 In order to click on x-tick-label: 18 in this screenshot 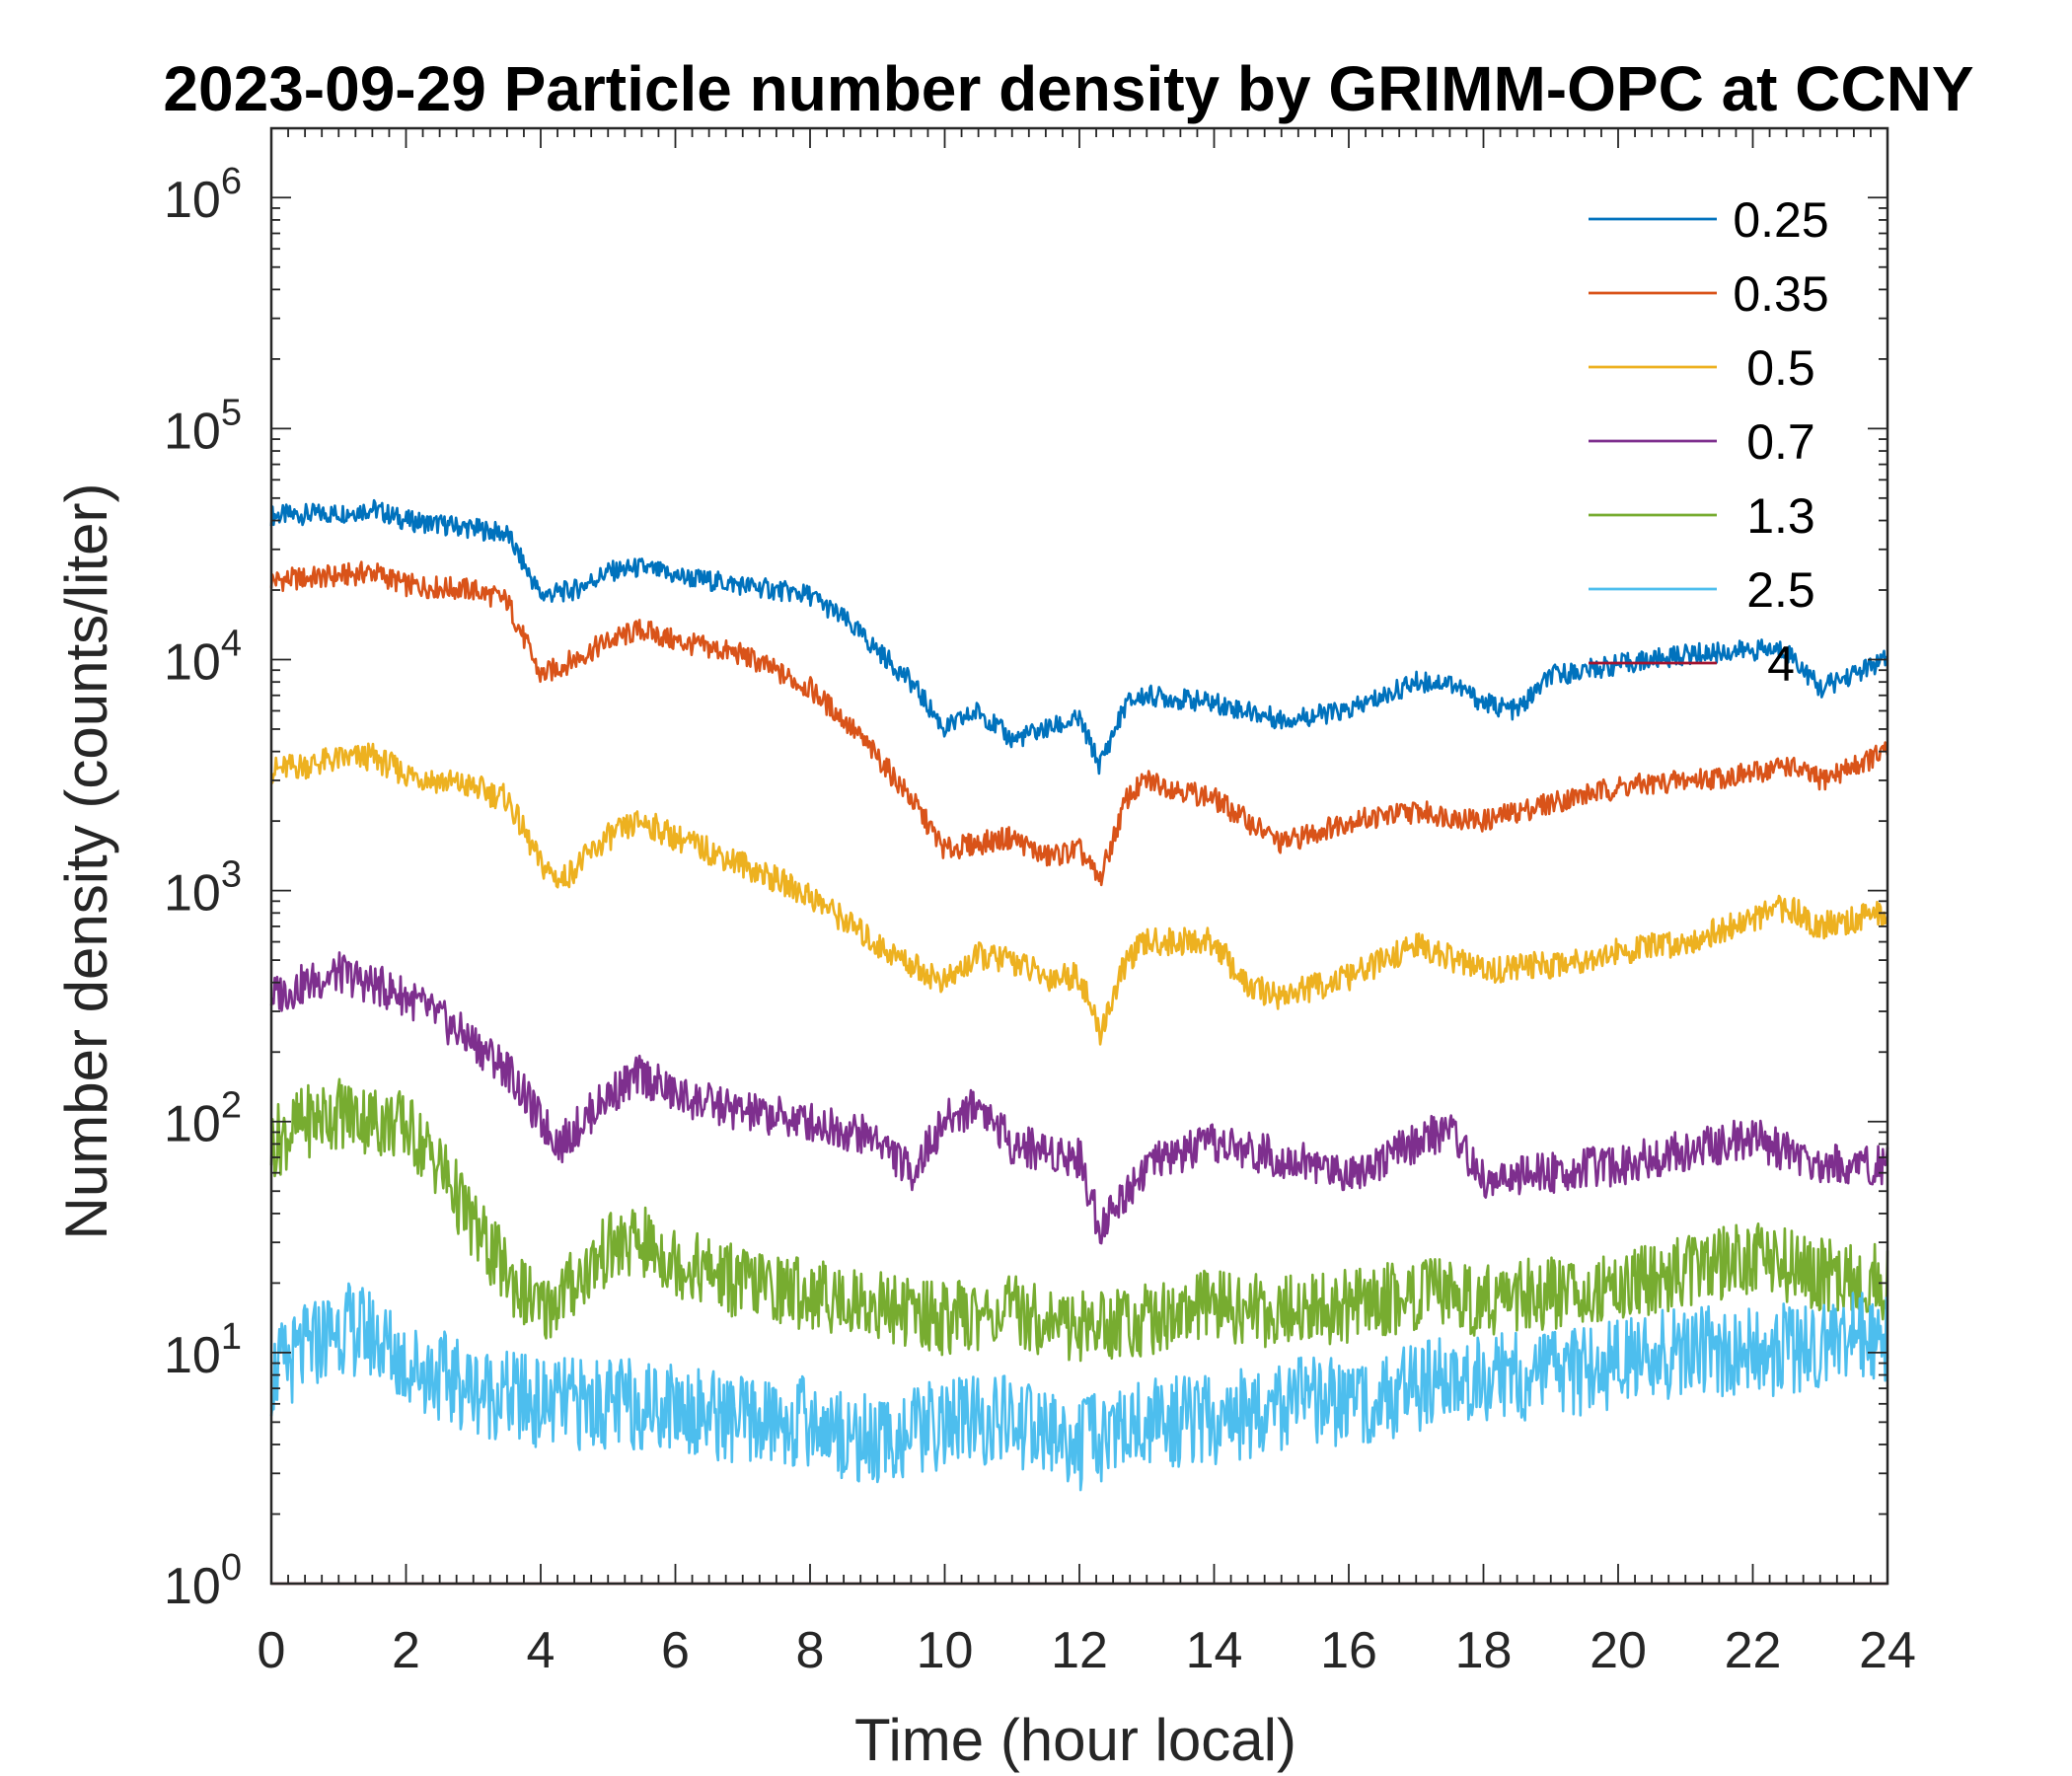, I will do `click(1484, 1651)`.